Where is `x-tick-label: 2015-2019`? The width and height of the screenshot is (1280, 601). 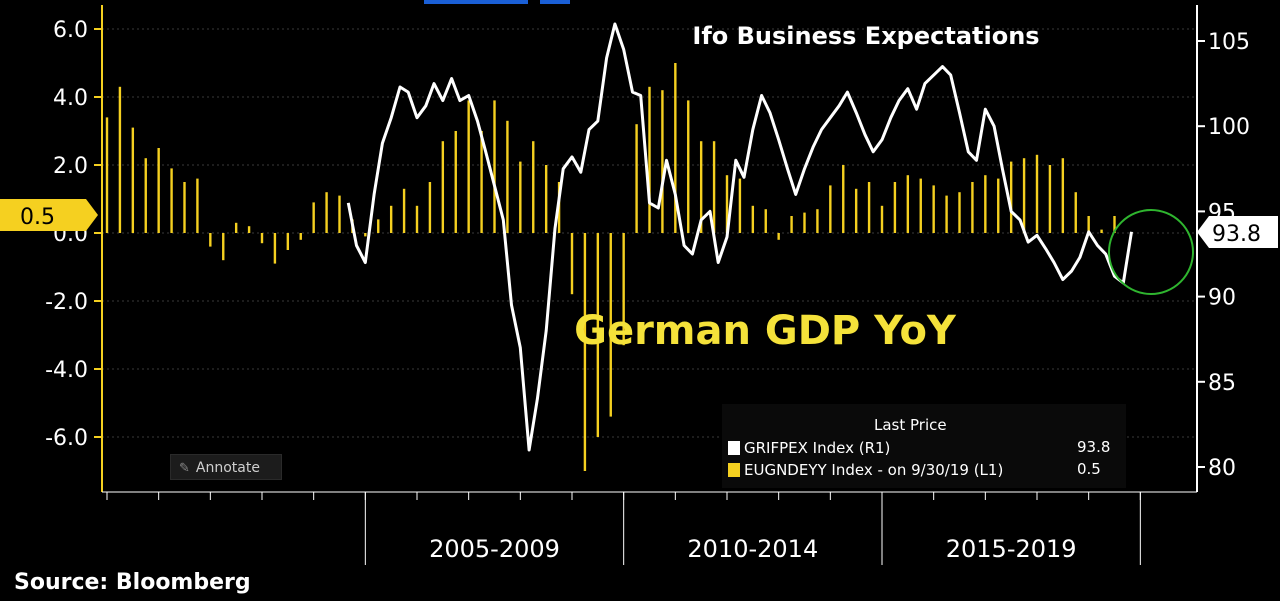 x-tick-label: 2015-2019 is located at coordinates (1011, 549).